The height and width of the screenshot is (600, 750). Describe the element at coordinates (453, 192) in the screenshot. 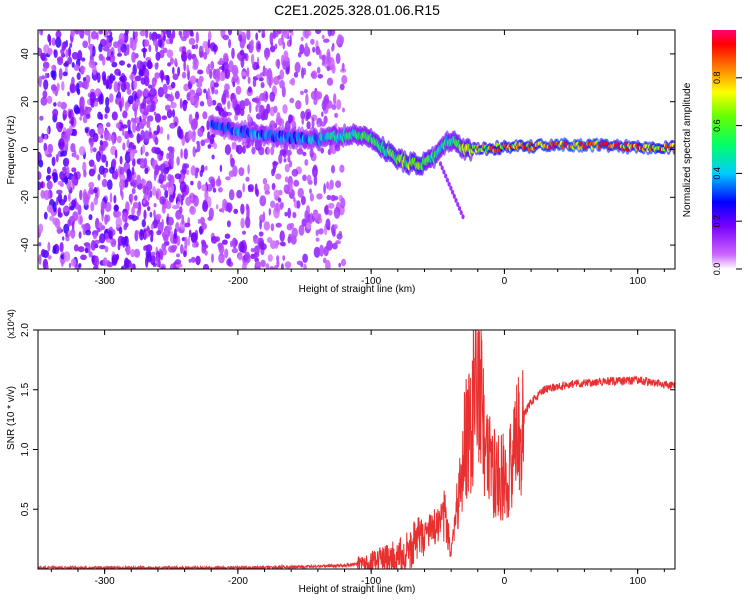

I see `spectrogram-trail-cell` at that location.